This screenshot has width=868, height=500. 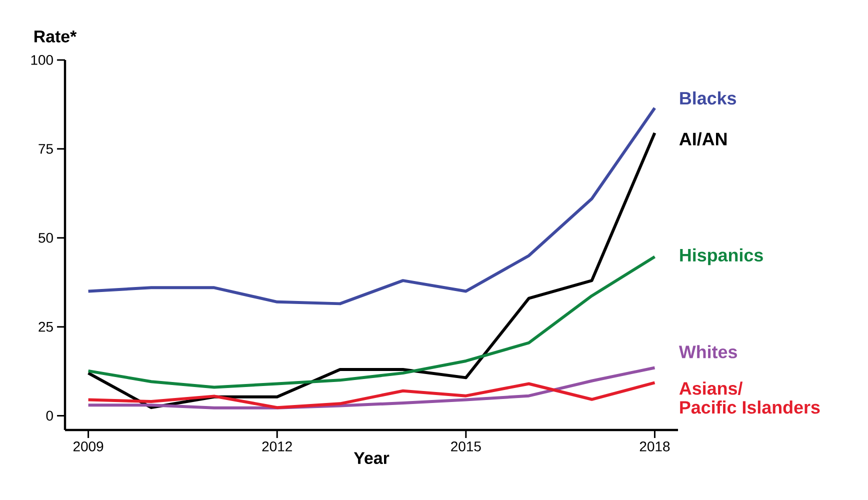 What do you see at coordinates (372, 458) in the screenshot?
I see `x-axis-title: Year` at bounding box center [372, 458].